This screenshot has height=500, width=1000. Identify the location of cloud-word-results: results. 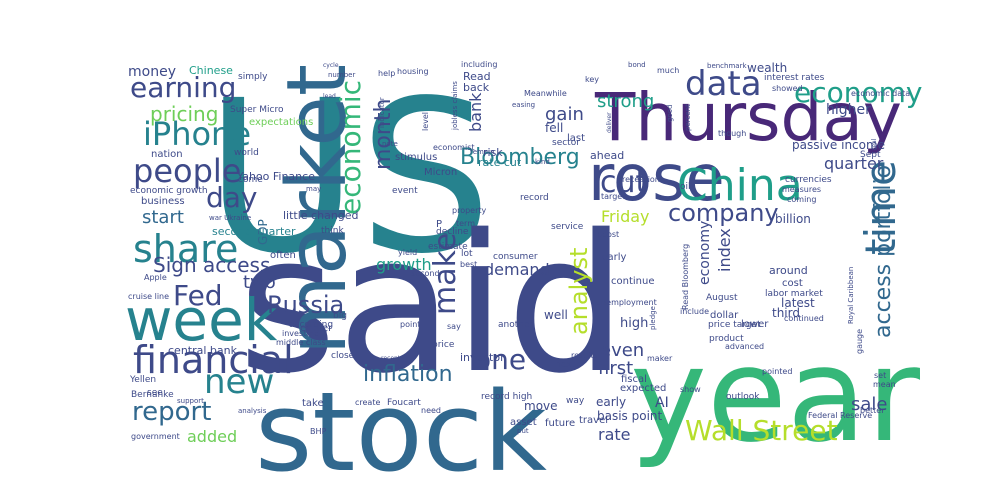
(584, 355).